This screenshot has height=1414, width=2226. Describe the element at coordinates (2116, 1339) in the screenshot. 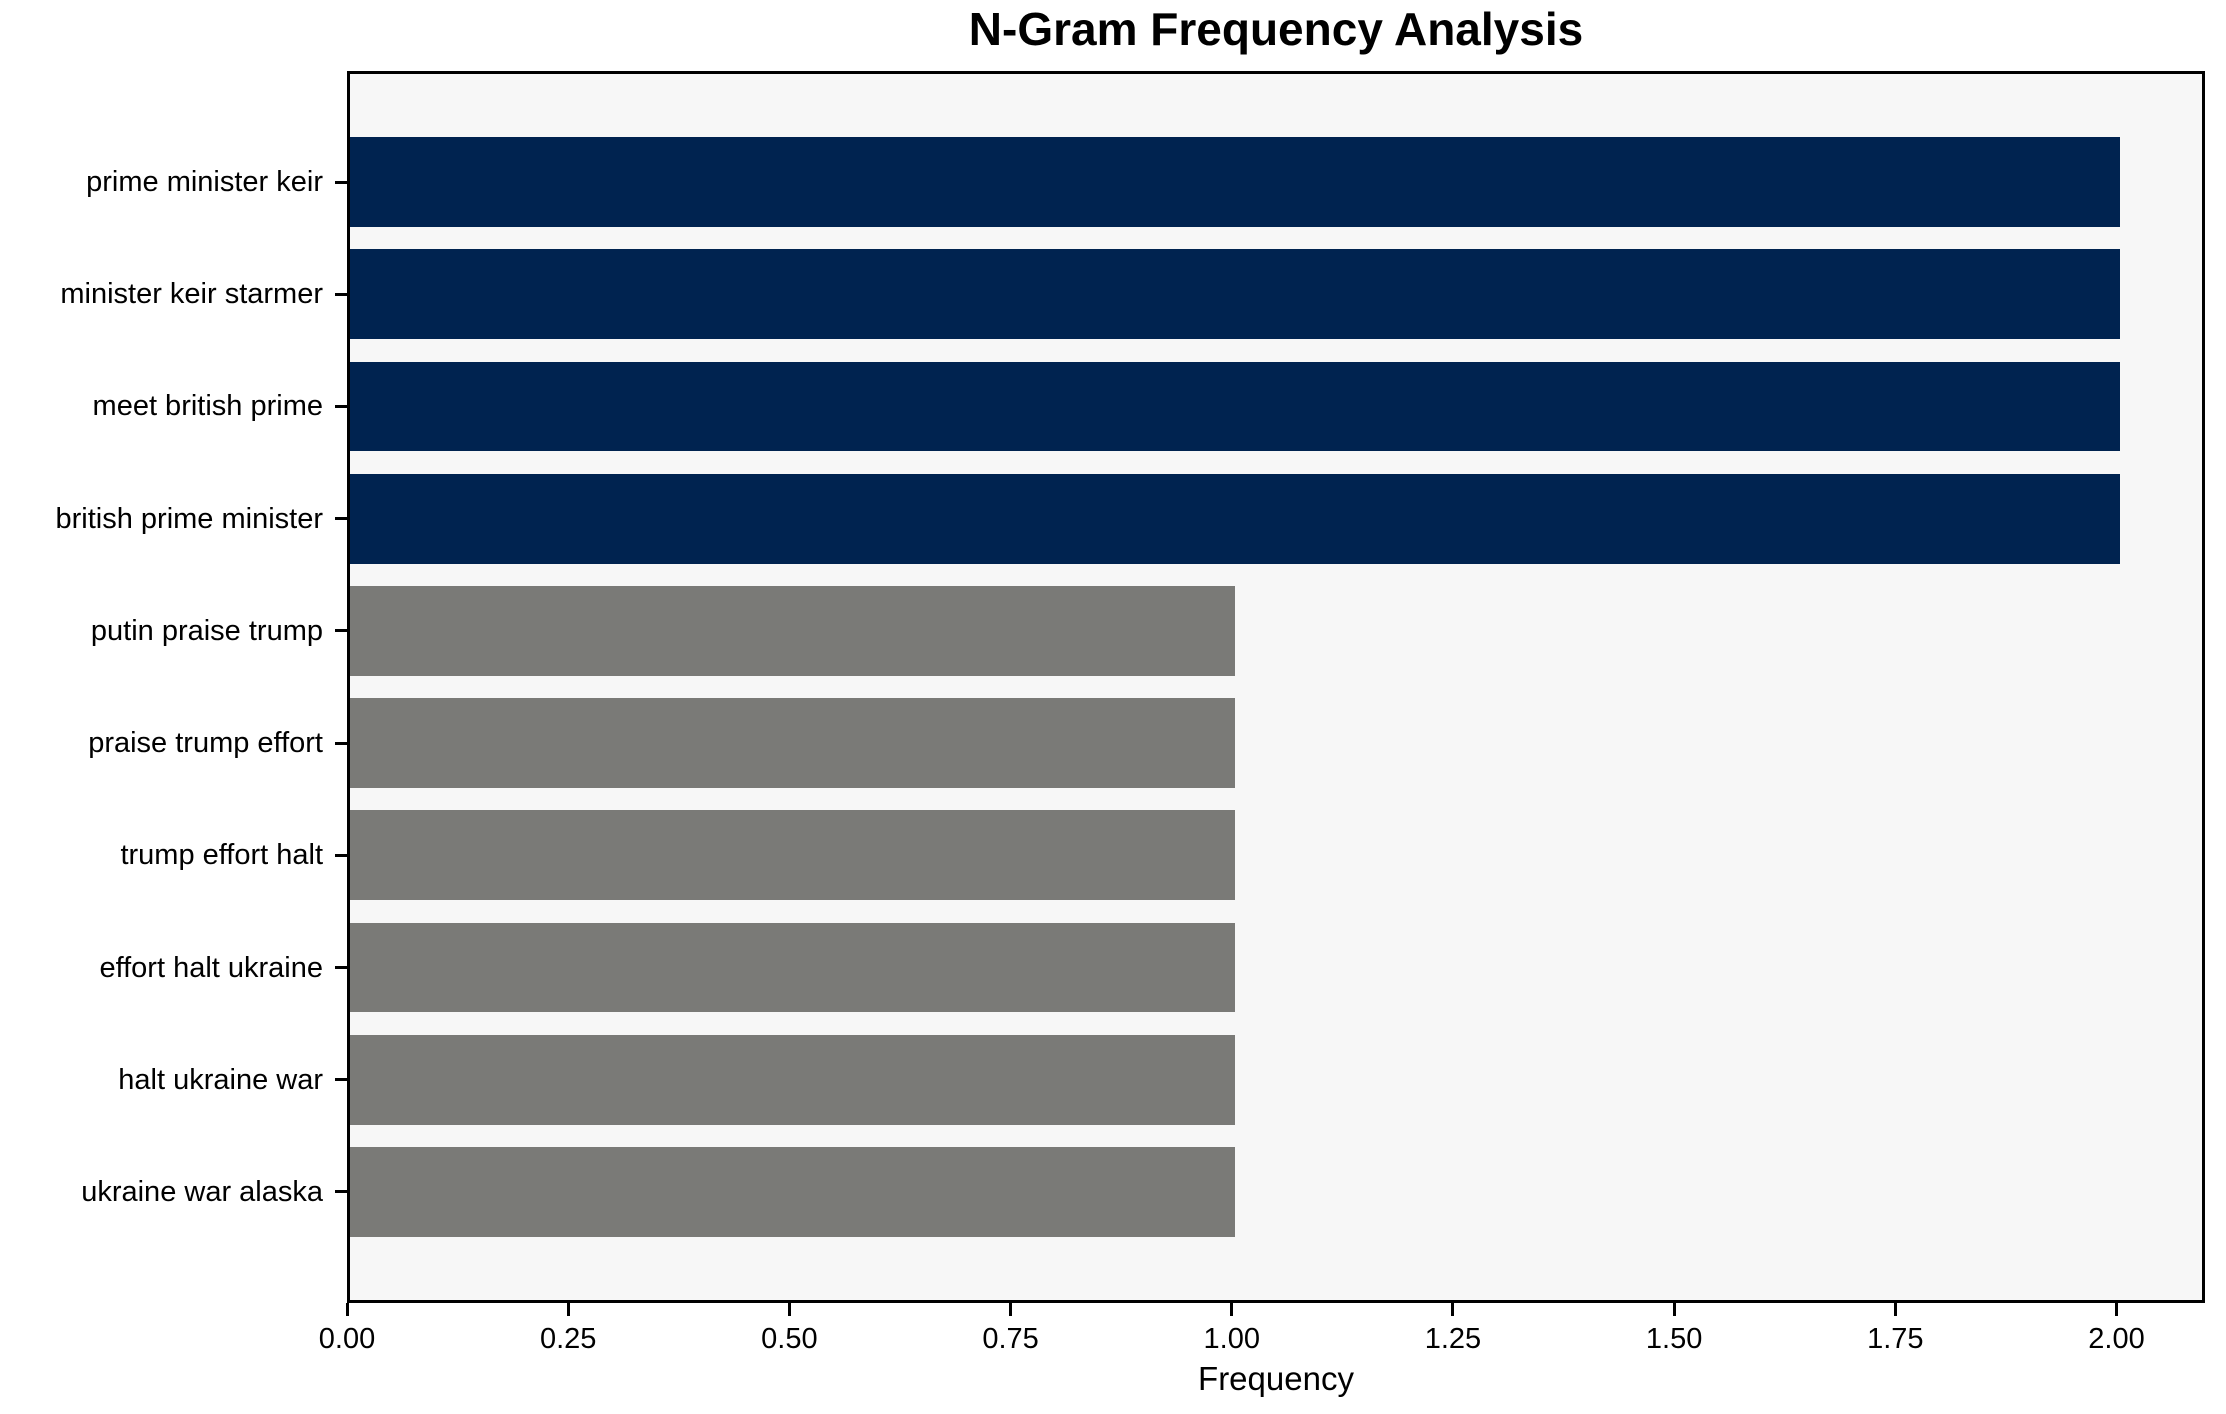

I see `x-tick-label: 2.00` at that location.